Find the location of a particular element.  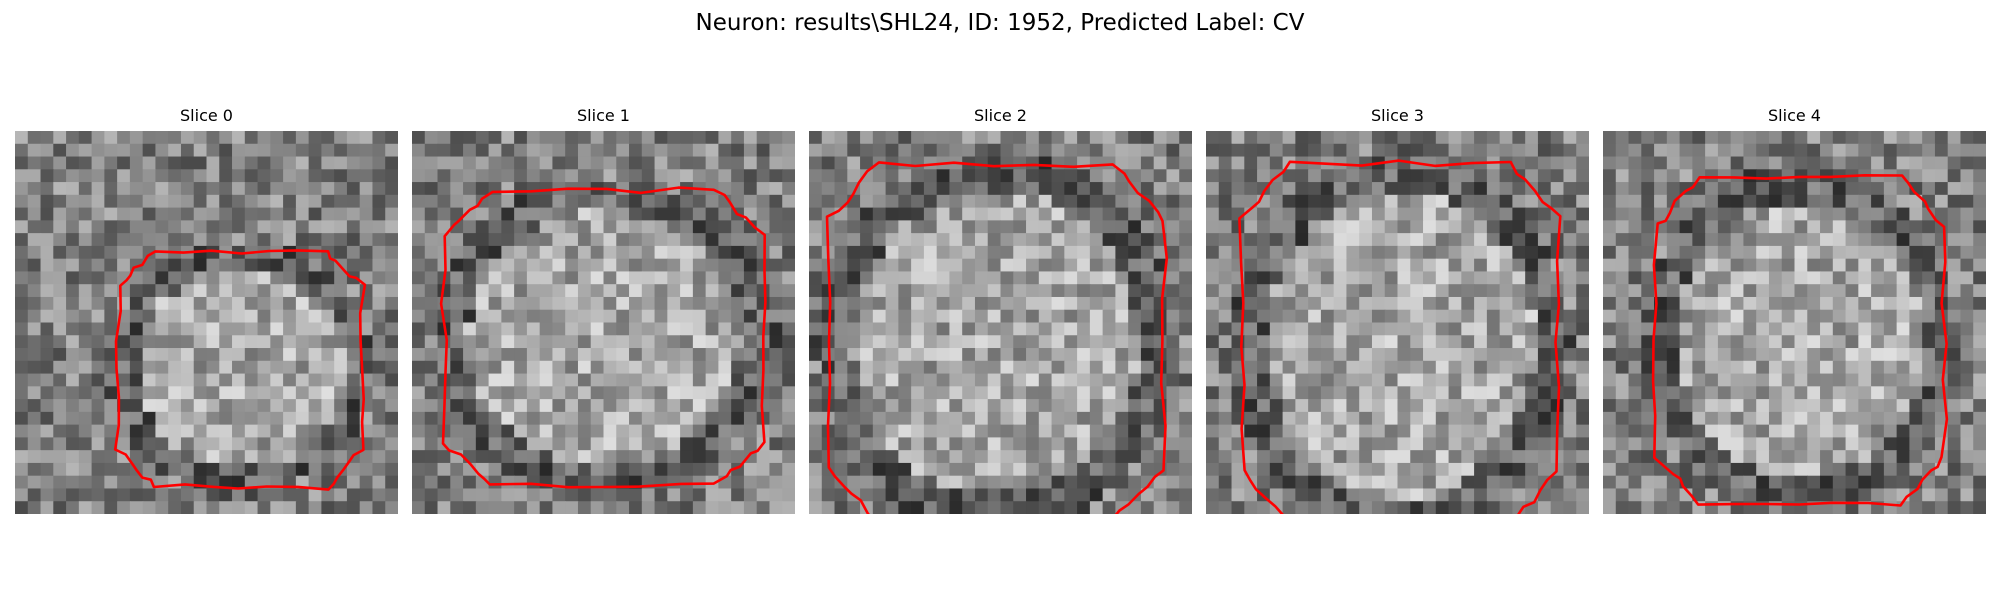

slice-title-3: Slice 3 is located at coordinates (1397, 115).